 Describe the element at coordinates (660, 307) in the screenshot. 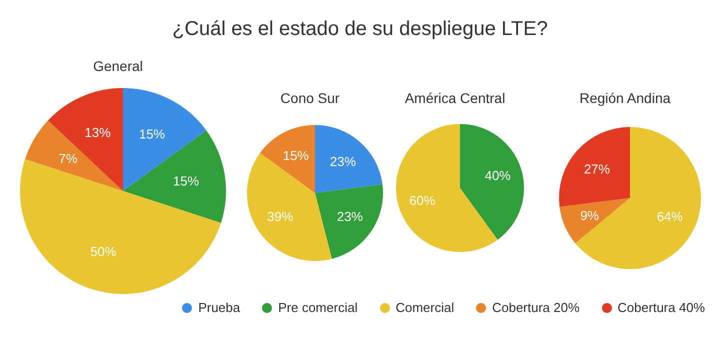

I see `legend-label: Cobertura 40%` at that location.